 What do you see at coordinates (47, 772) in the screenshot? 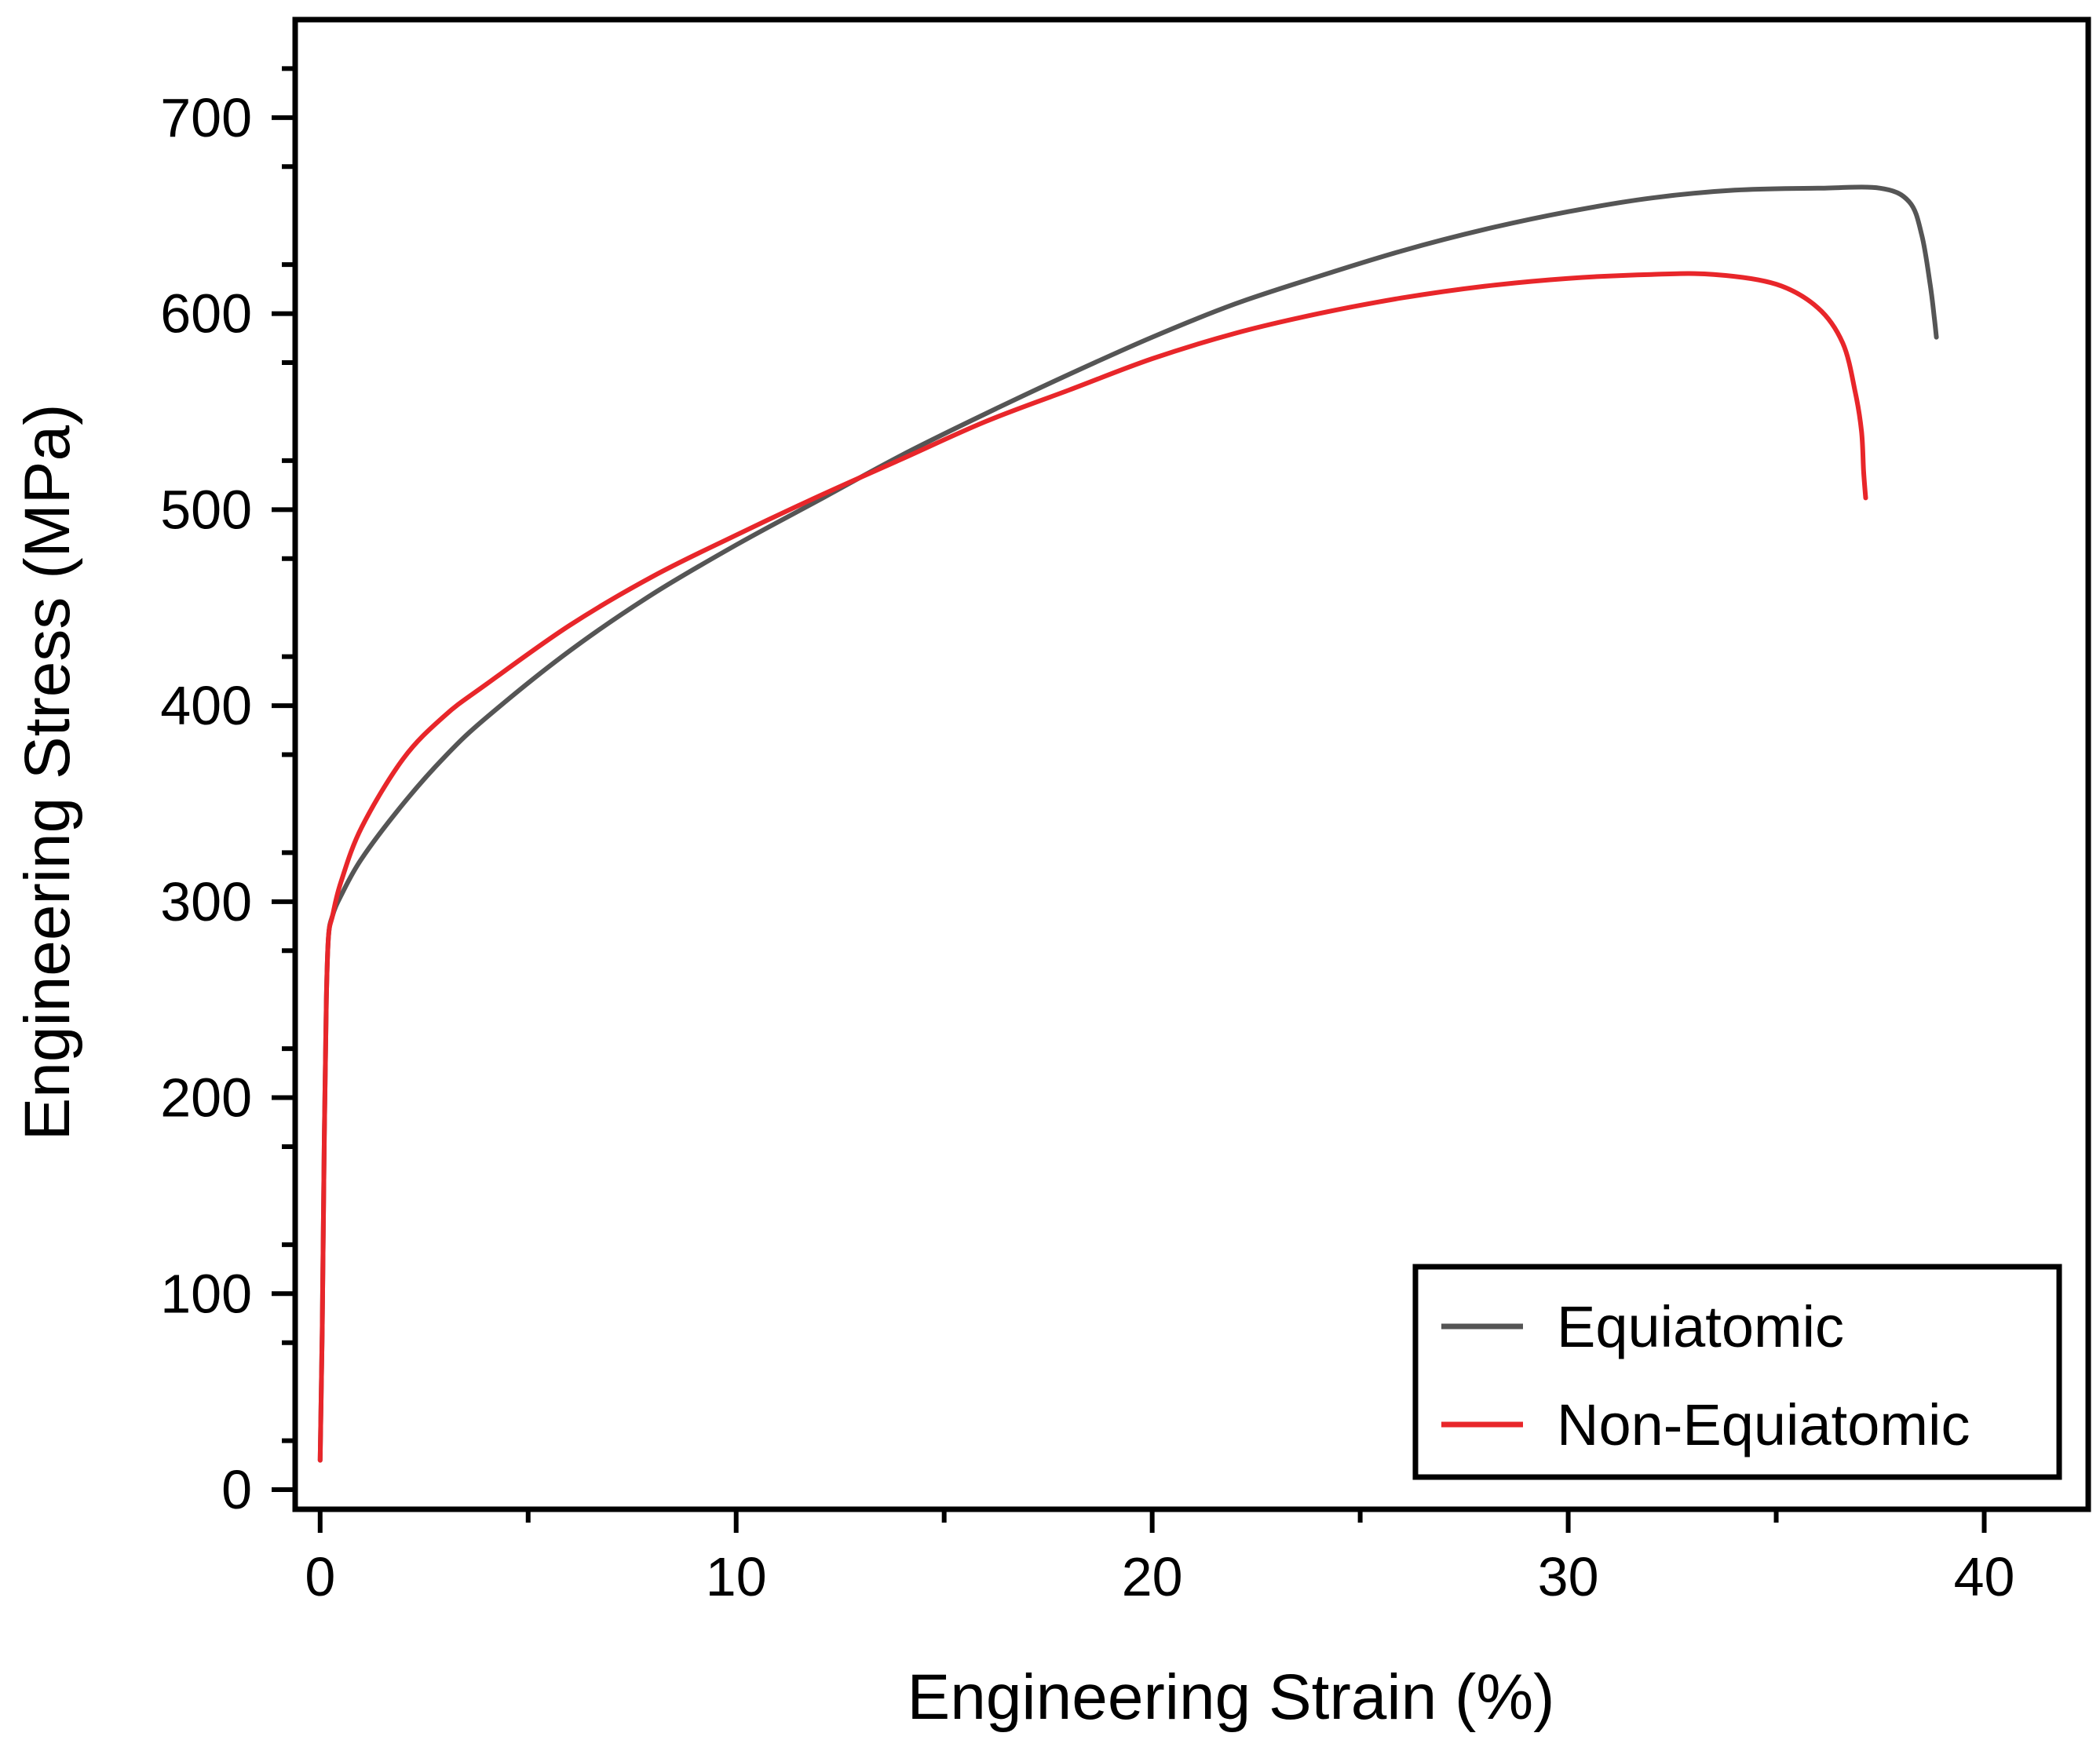
I see `y-axis-title: Engineering Stress (MPa)` at bounding box center [47, 772].